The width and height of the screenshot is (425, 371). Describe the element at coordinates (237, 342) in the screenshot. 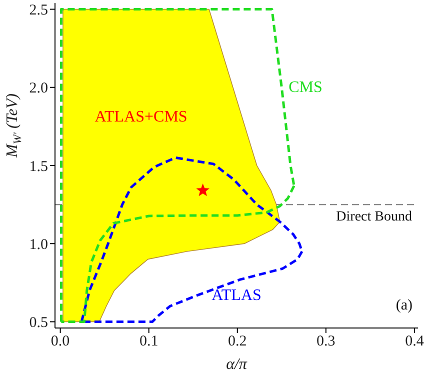

I see `x-tick-label: 0.2` at that location.